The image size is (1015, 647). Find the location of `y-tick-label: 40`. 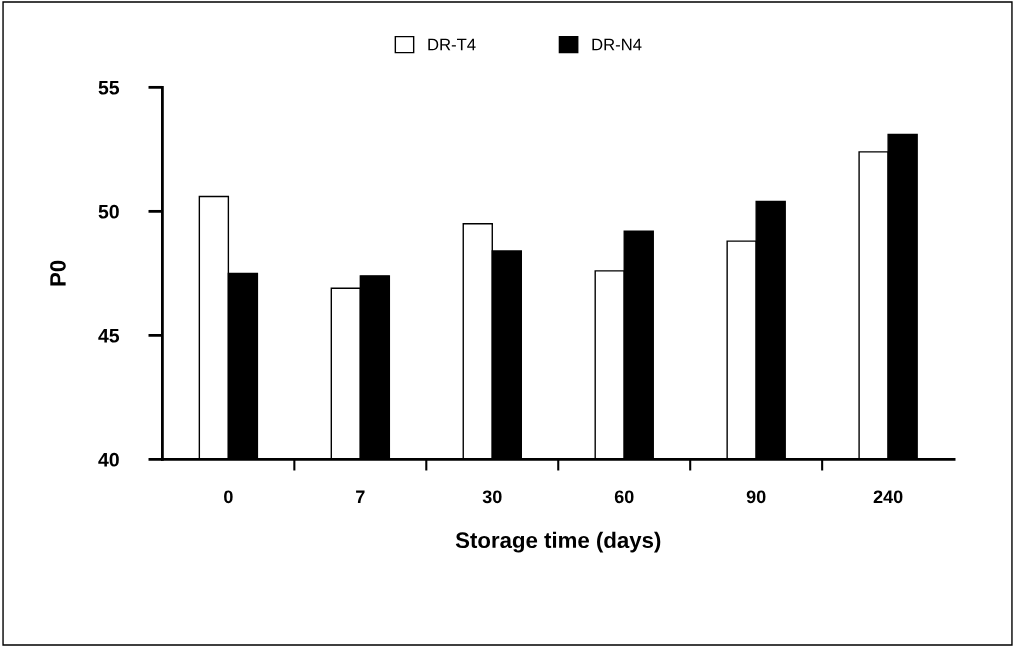

y-tick-label: 40 is located at coordinates (108, 459).